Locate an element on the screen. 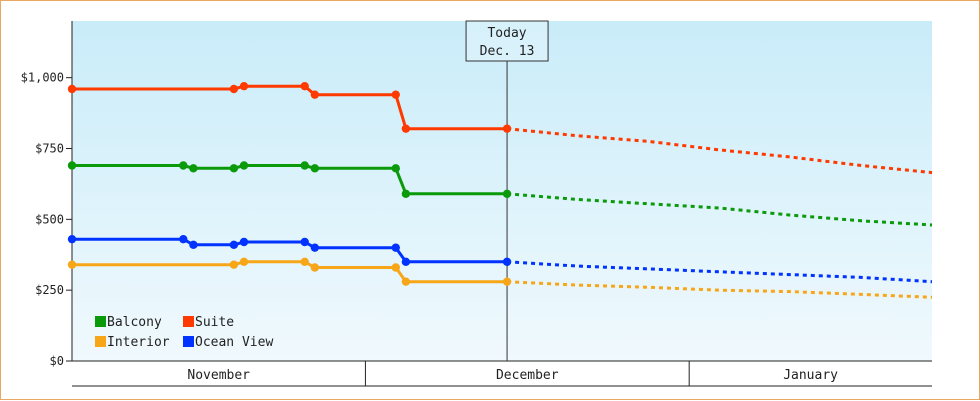  legend-label: Ocean View is located at coordinates (234, 342).